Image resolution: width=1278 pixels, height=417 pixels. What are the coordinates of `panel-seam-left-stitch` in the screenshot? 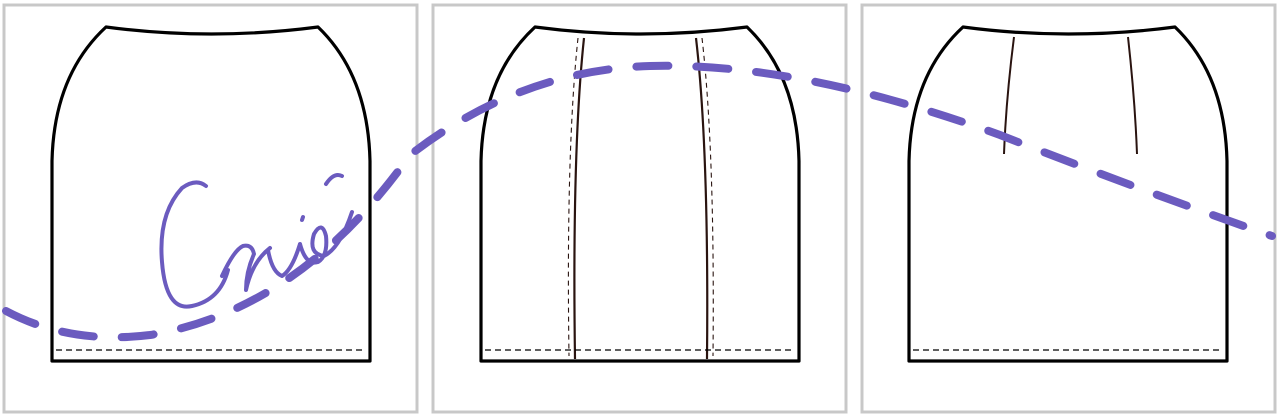 It's located at (573, 197).